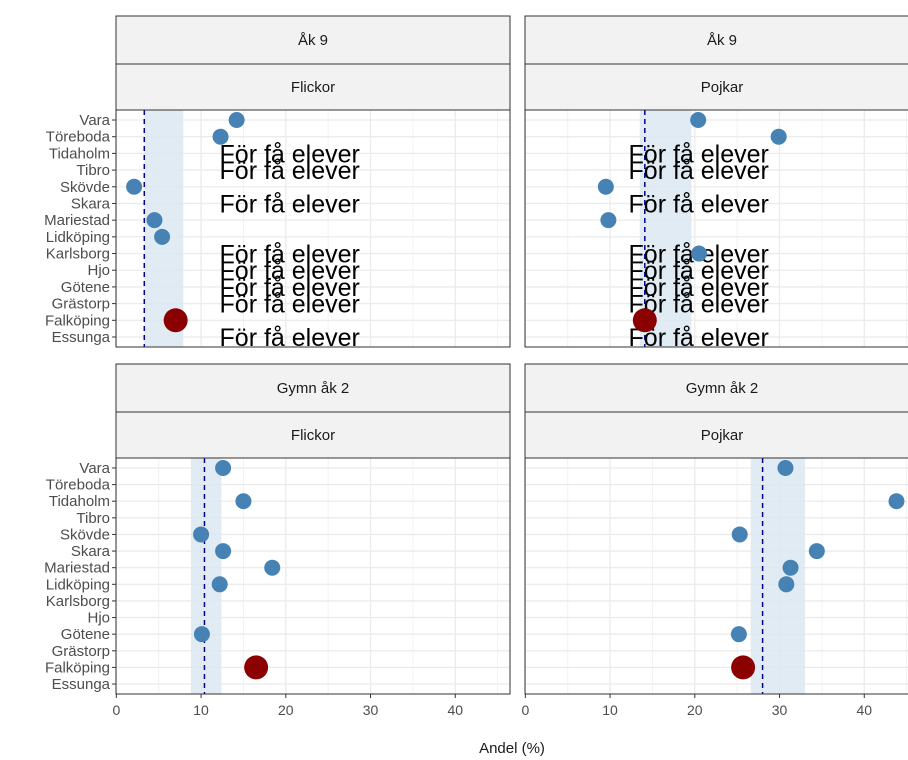  What do you see at coordinates (98, 270) in the screenshot?
I see `category-label: Hjo` at bounding box center [98, 270].